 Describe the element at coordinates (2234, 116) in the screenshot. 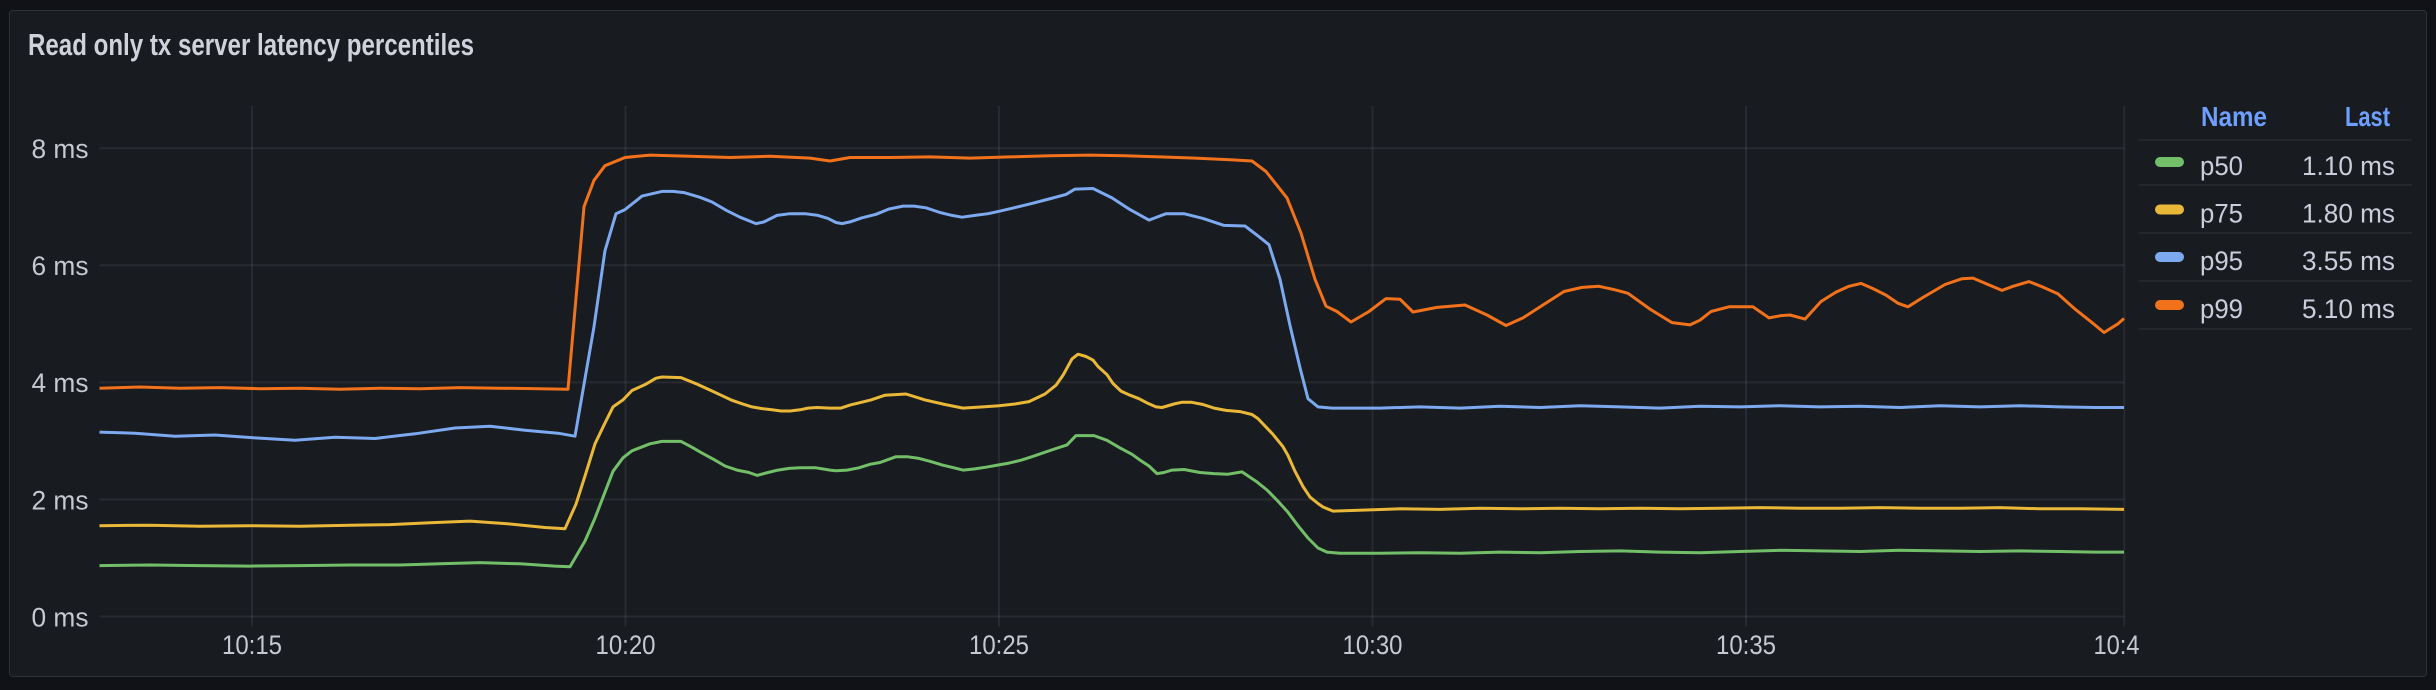

I see `svg-text: Name` at that location.